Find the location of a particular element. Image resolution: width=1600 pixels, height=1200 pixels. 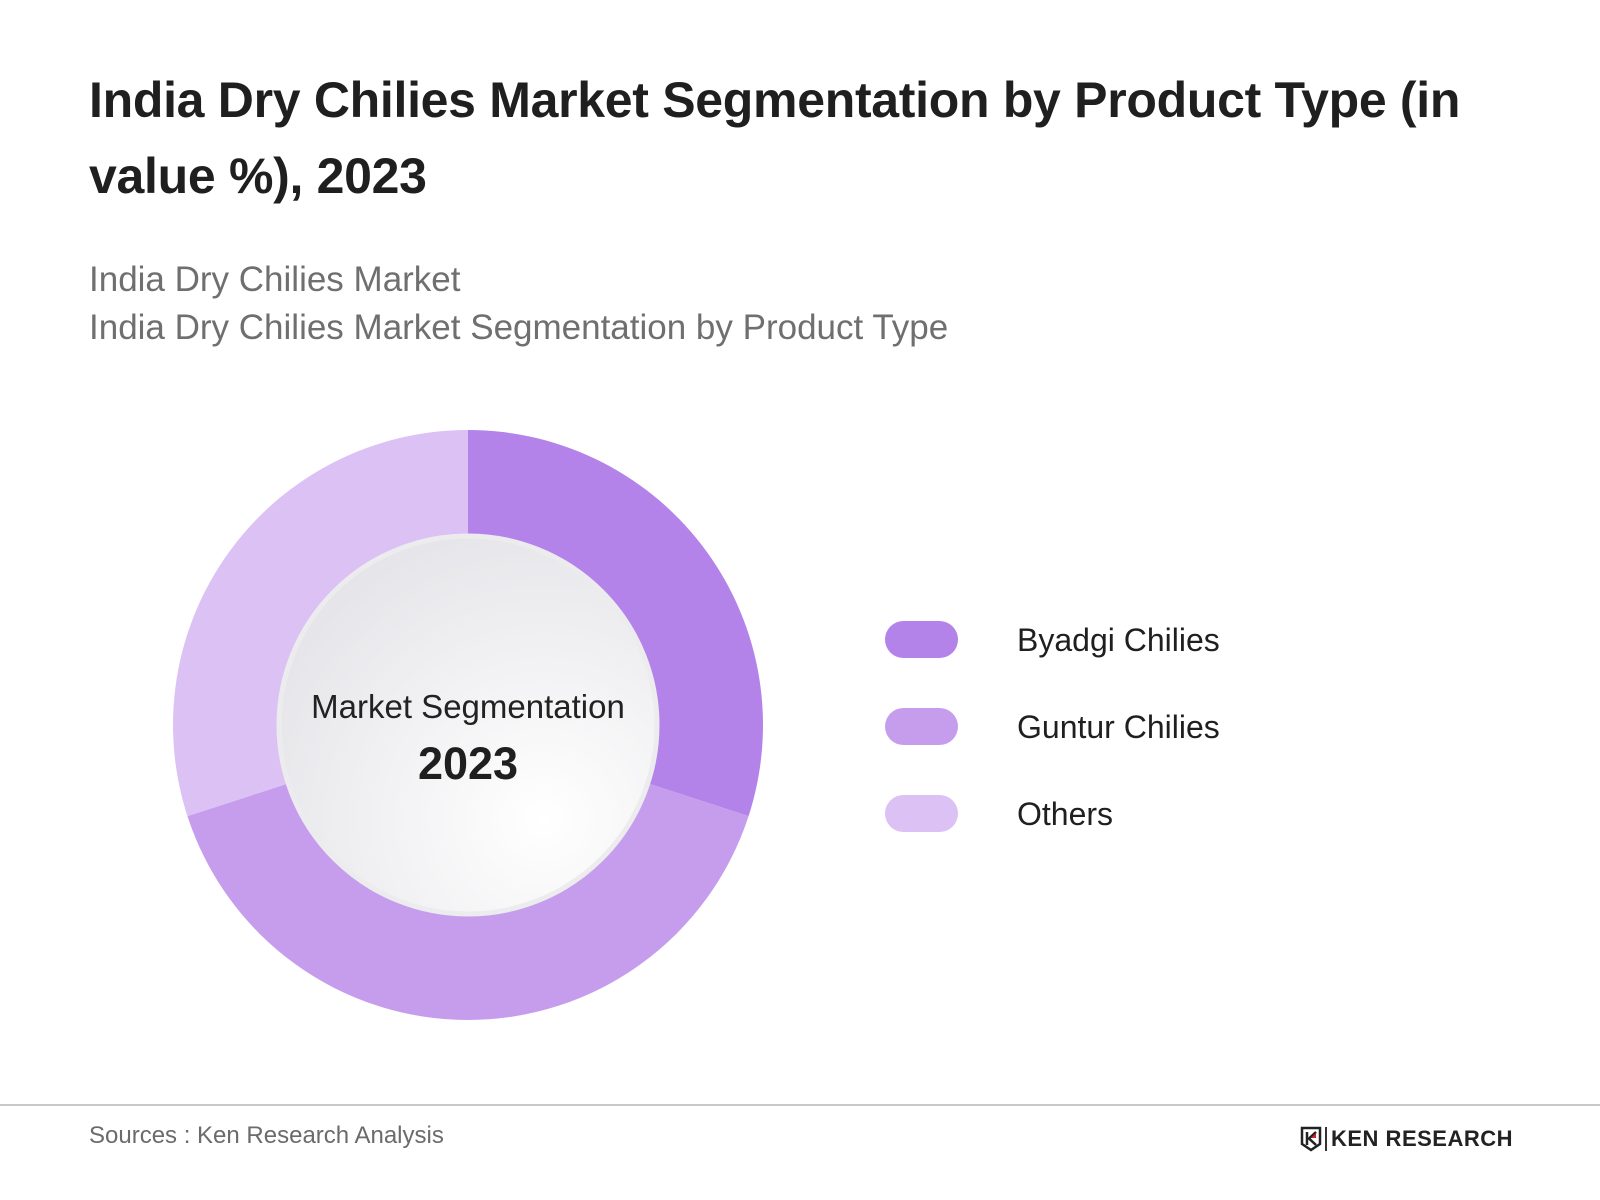

donut-center-label: Market Segmentation is located at coordinates (468, 706).